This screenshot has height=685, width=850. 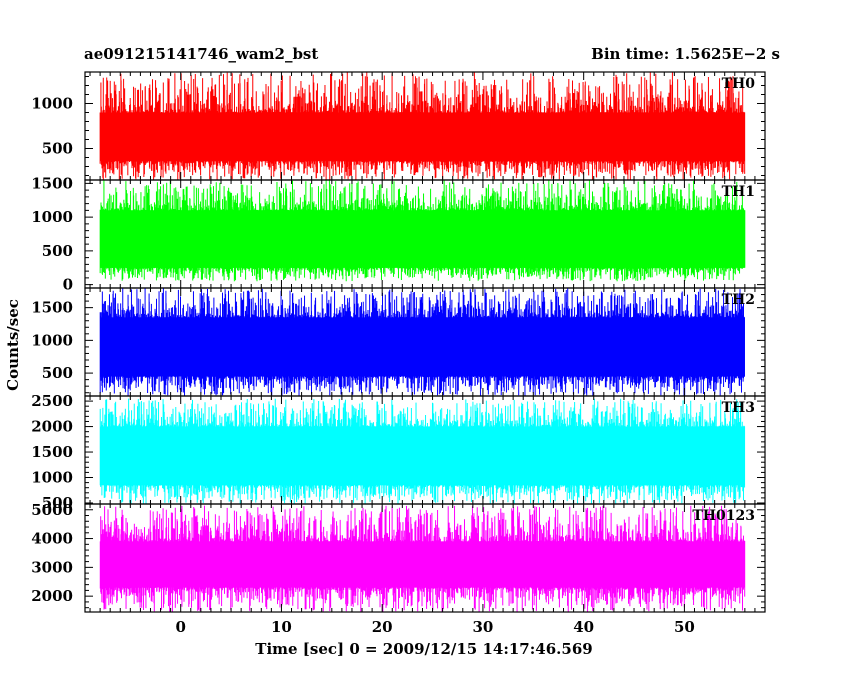 I want to click on x-tick-label: 0, so click(x=180, y=627).